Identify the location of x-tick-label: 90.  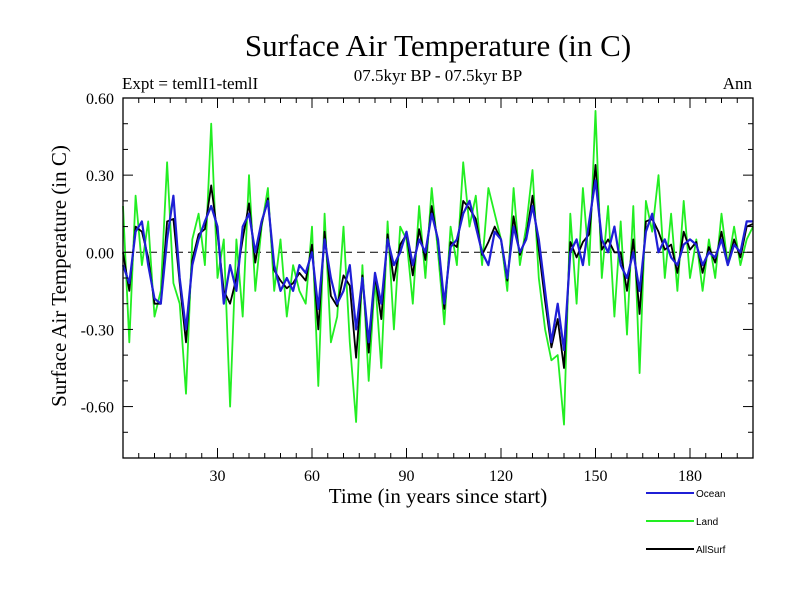
(407, 476).